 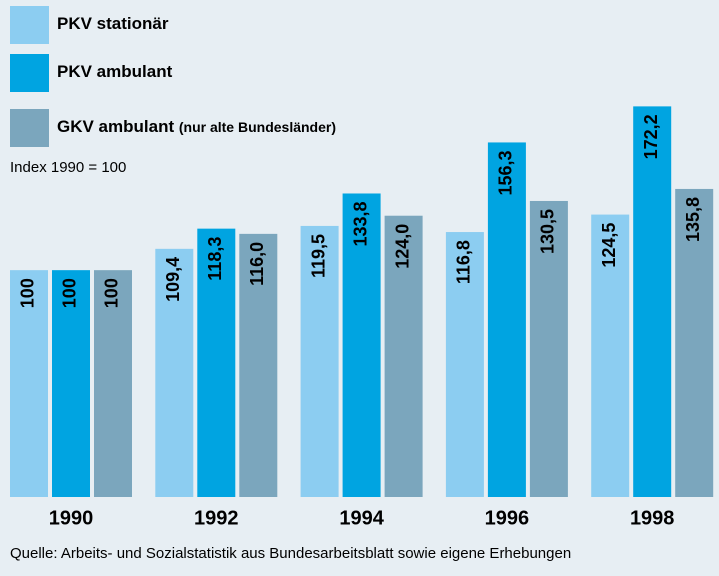 I want to click on legend-label: PKV stationär, so click(x=113, y=23).